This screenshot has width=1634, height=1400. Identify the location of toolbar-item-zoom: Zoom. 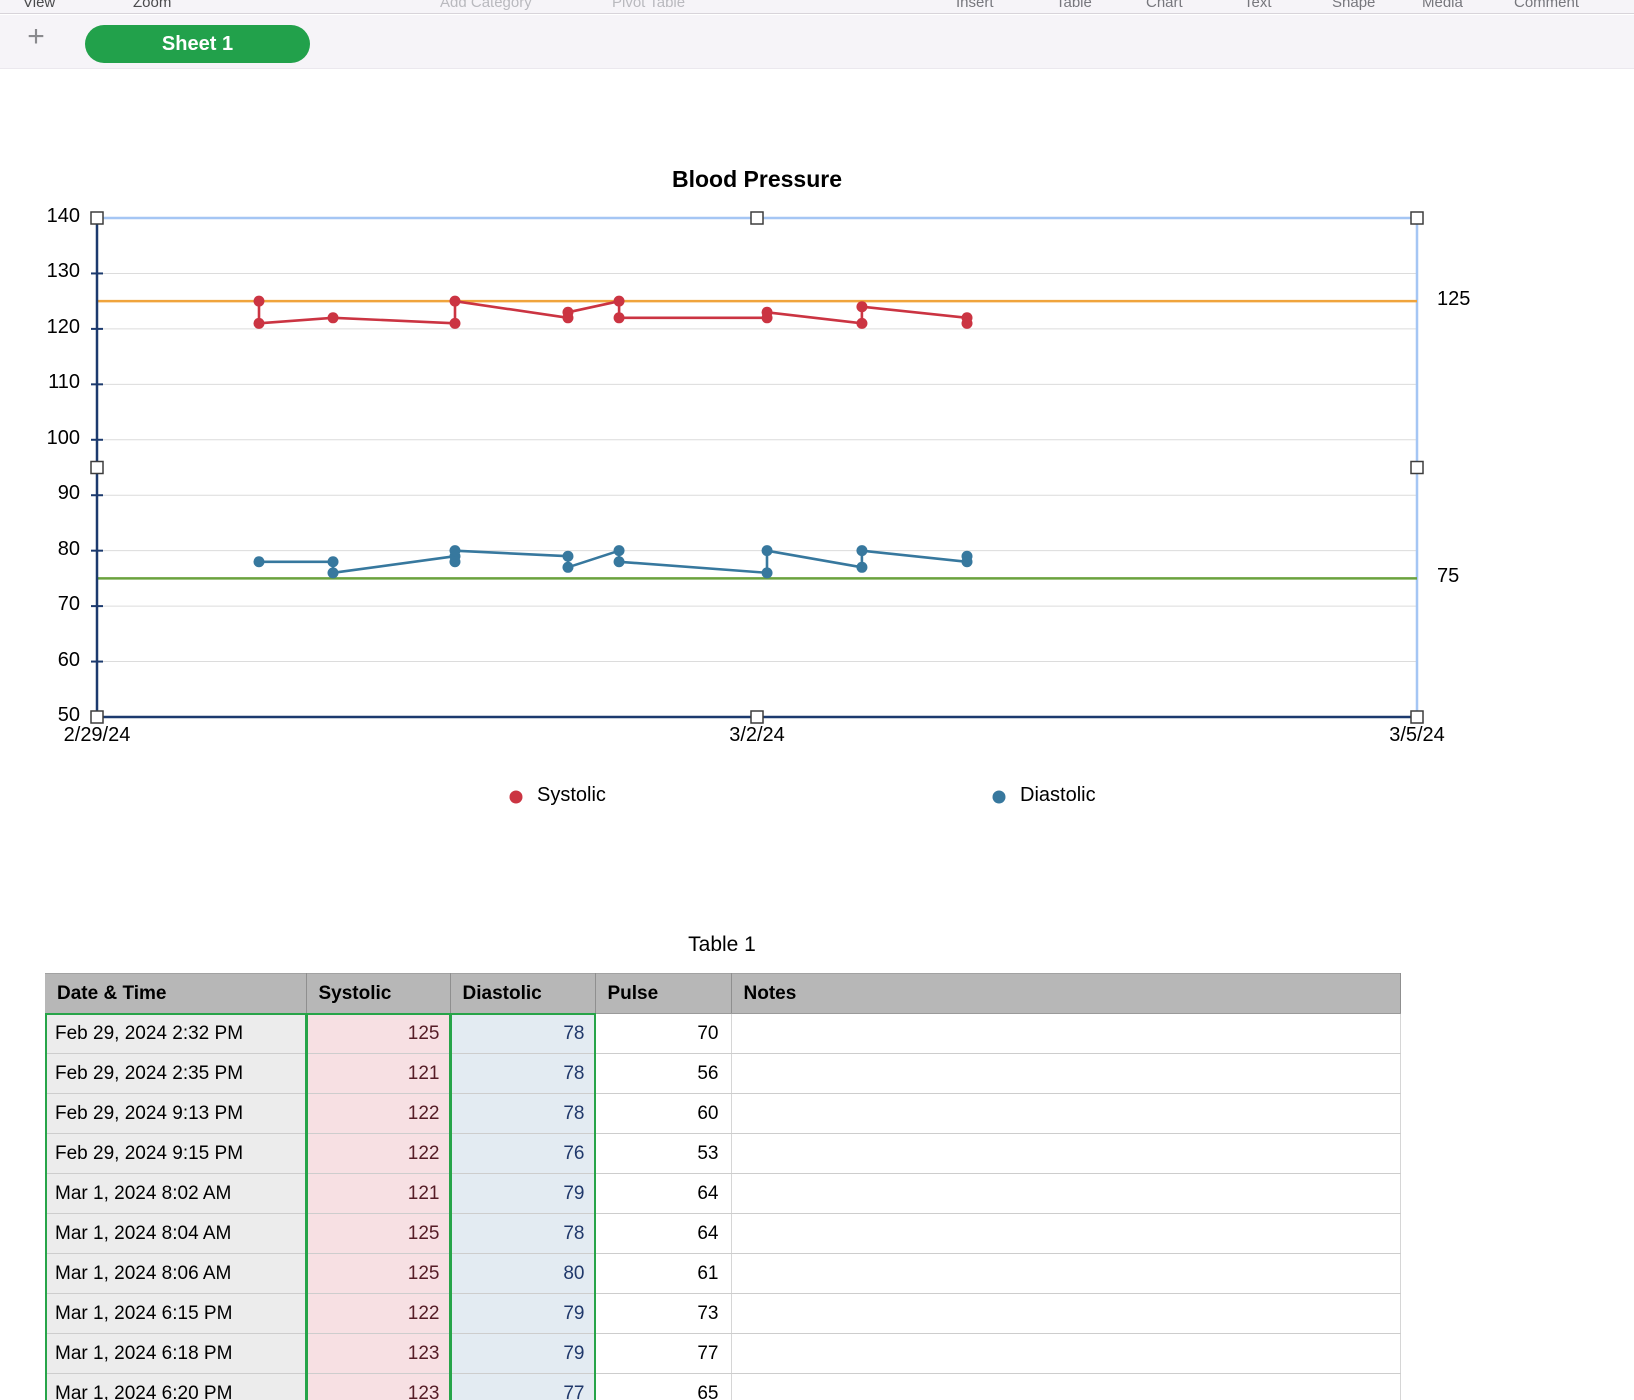
(152, 5).